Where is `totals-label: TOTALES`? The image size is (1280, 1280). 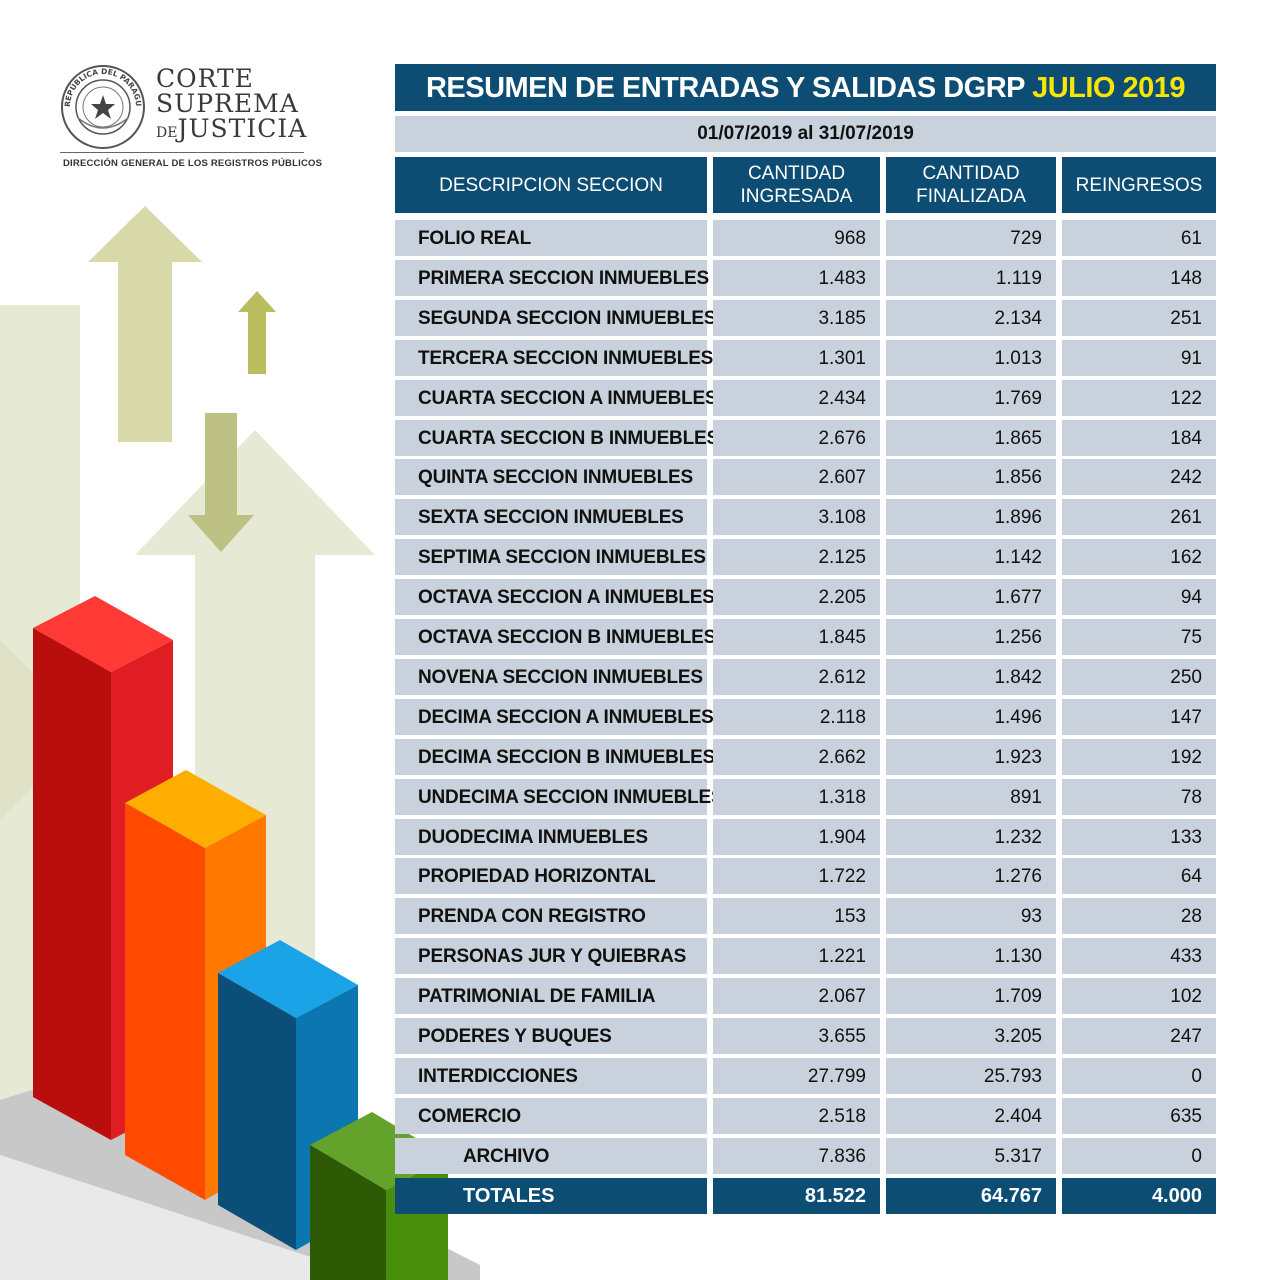
totals-label: TOTALES is located at coordinates (551, 1196).